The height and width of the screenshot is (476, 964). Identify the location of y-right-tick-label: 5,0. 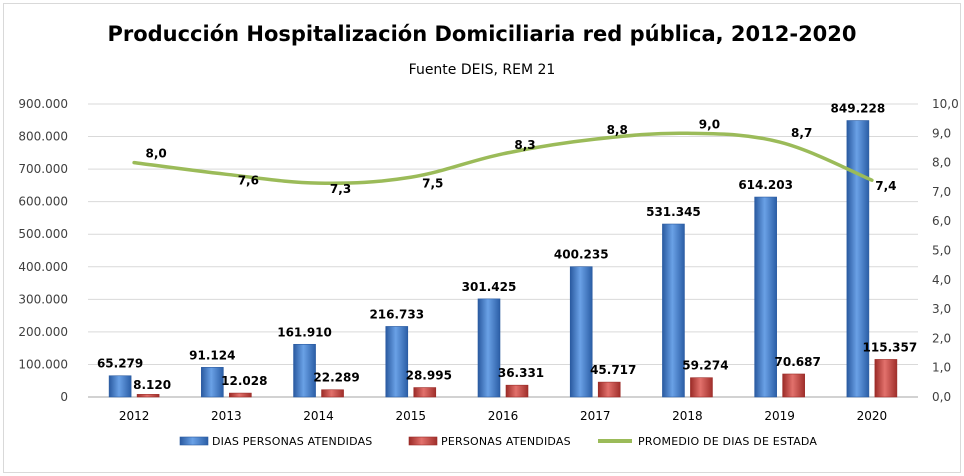
(941, 251).